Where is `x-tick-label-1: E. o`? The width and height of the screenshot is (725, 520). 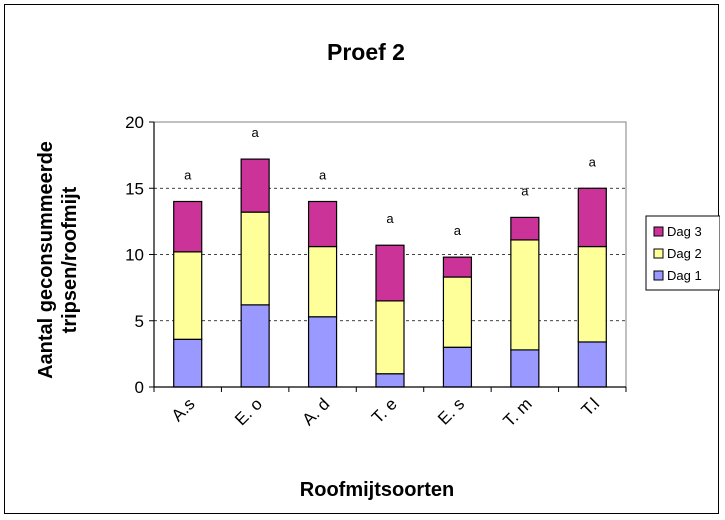
x-tick-label-1: E. o is located at coordinates (248, 411).